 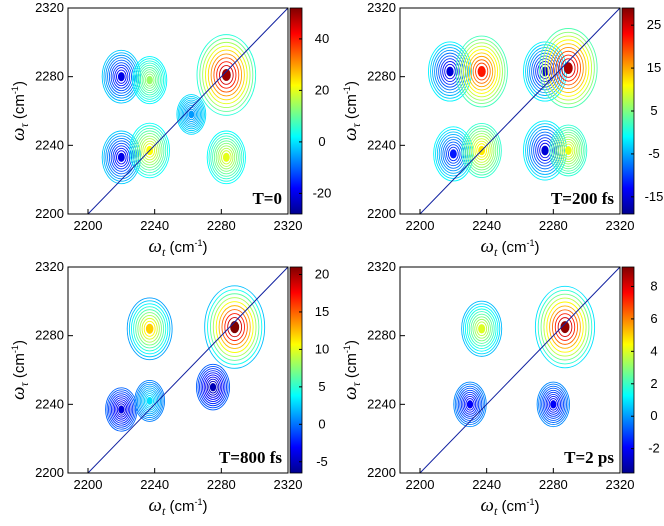 I want to click on annotation: T=800 fs, so click(x=250, y=457).